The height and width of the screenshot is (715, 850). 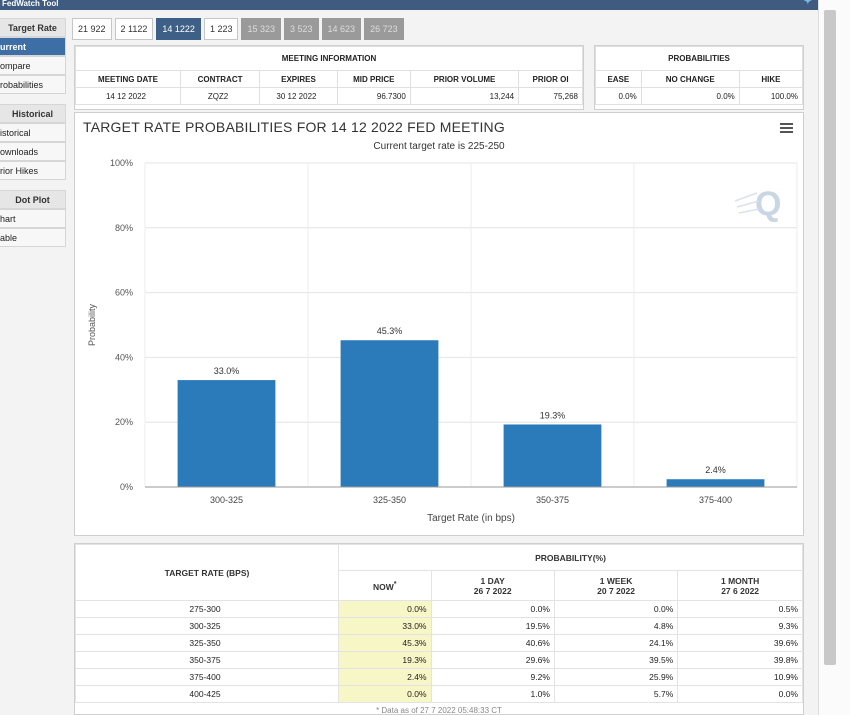 I want to click on tab-meeting-7: 26 723, so click(x=384, y=29).